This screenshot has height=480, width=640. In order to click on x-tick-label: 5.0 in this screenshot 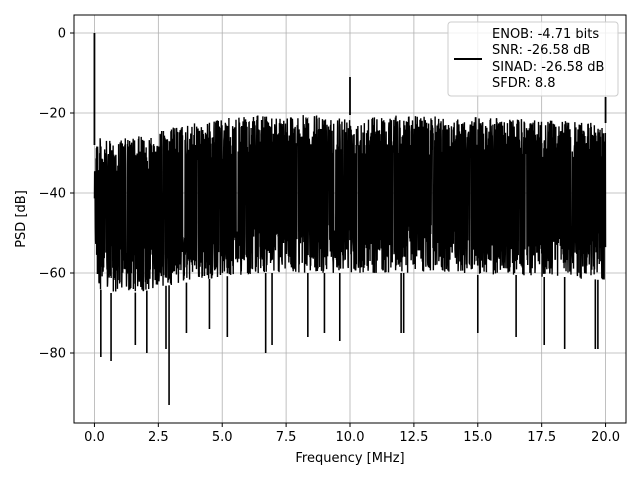, I will do `click(222, 437)`.